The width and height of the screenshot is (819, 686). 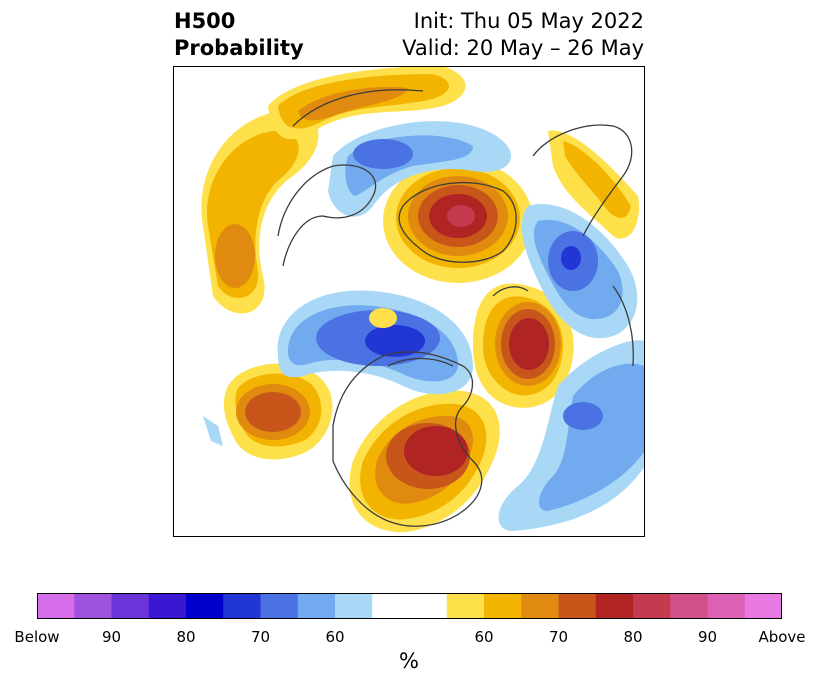 What do you see at coordinates (409, 661) in the screenshot?
I see `colorbar-unit: %` at bounding box center [409, 661].